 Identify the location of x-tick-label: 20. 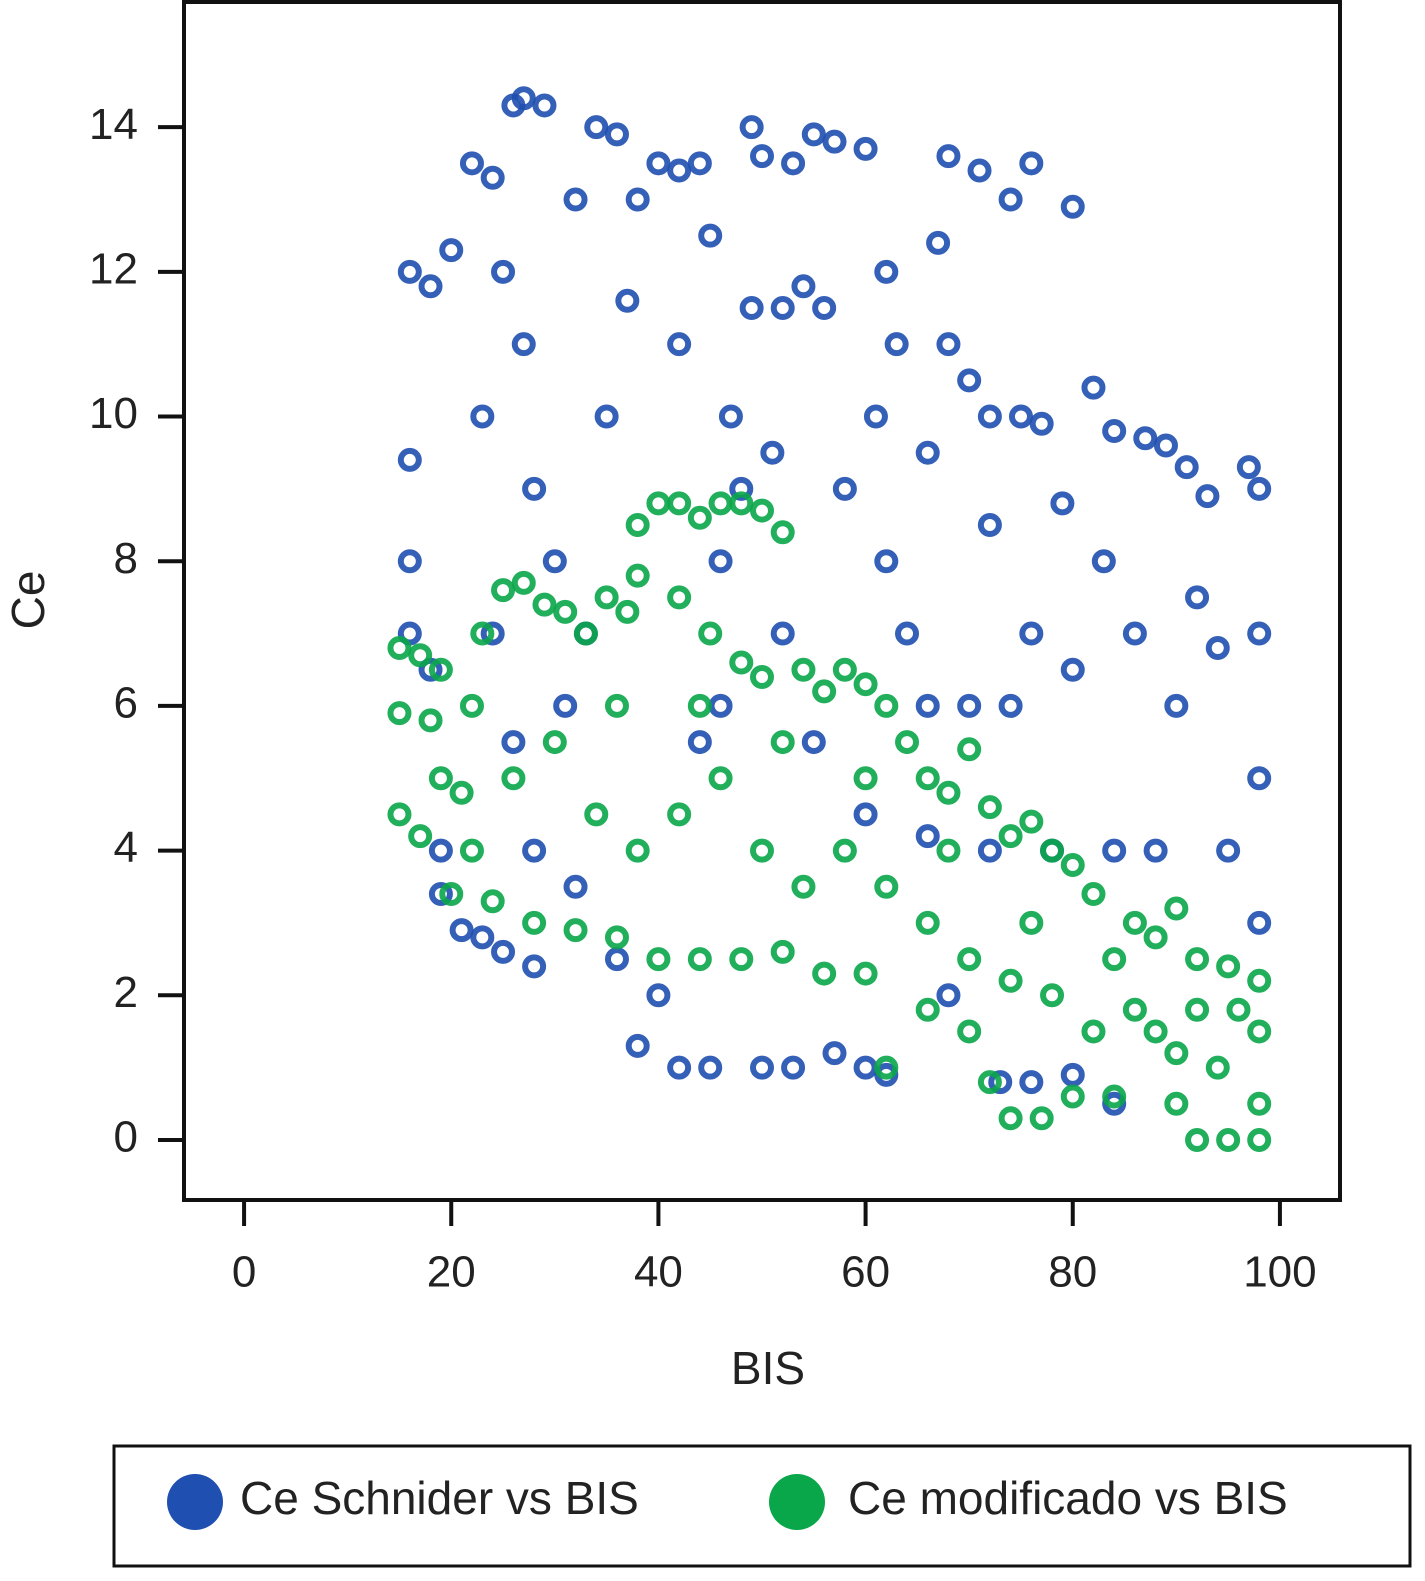
(451, 1272).